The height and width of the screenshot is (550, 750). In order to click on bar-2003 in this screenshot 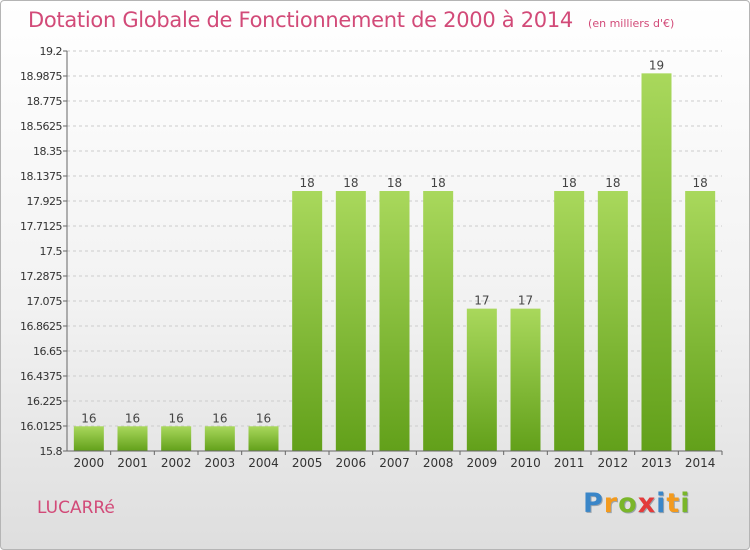, I will do `click(219, 438)`.